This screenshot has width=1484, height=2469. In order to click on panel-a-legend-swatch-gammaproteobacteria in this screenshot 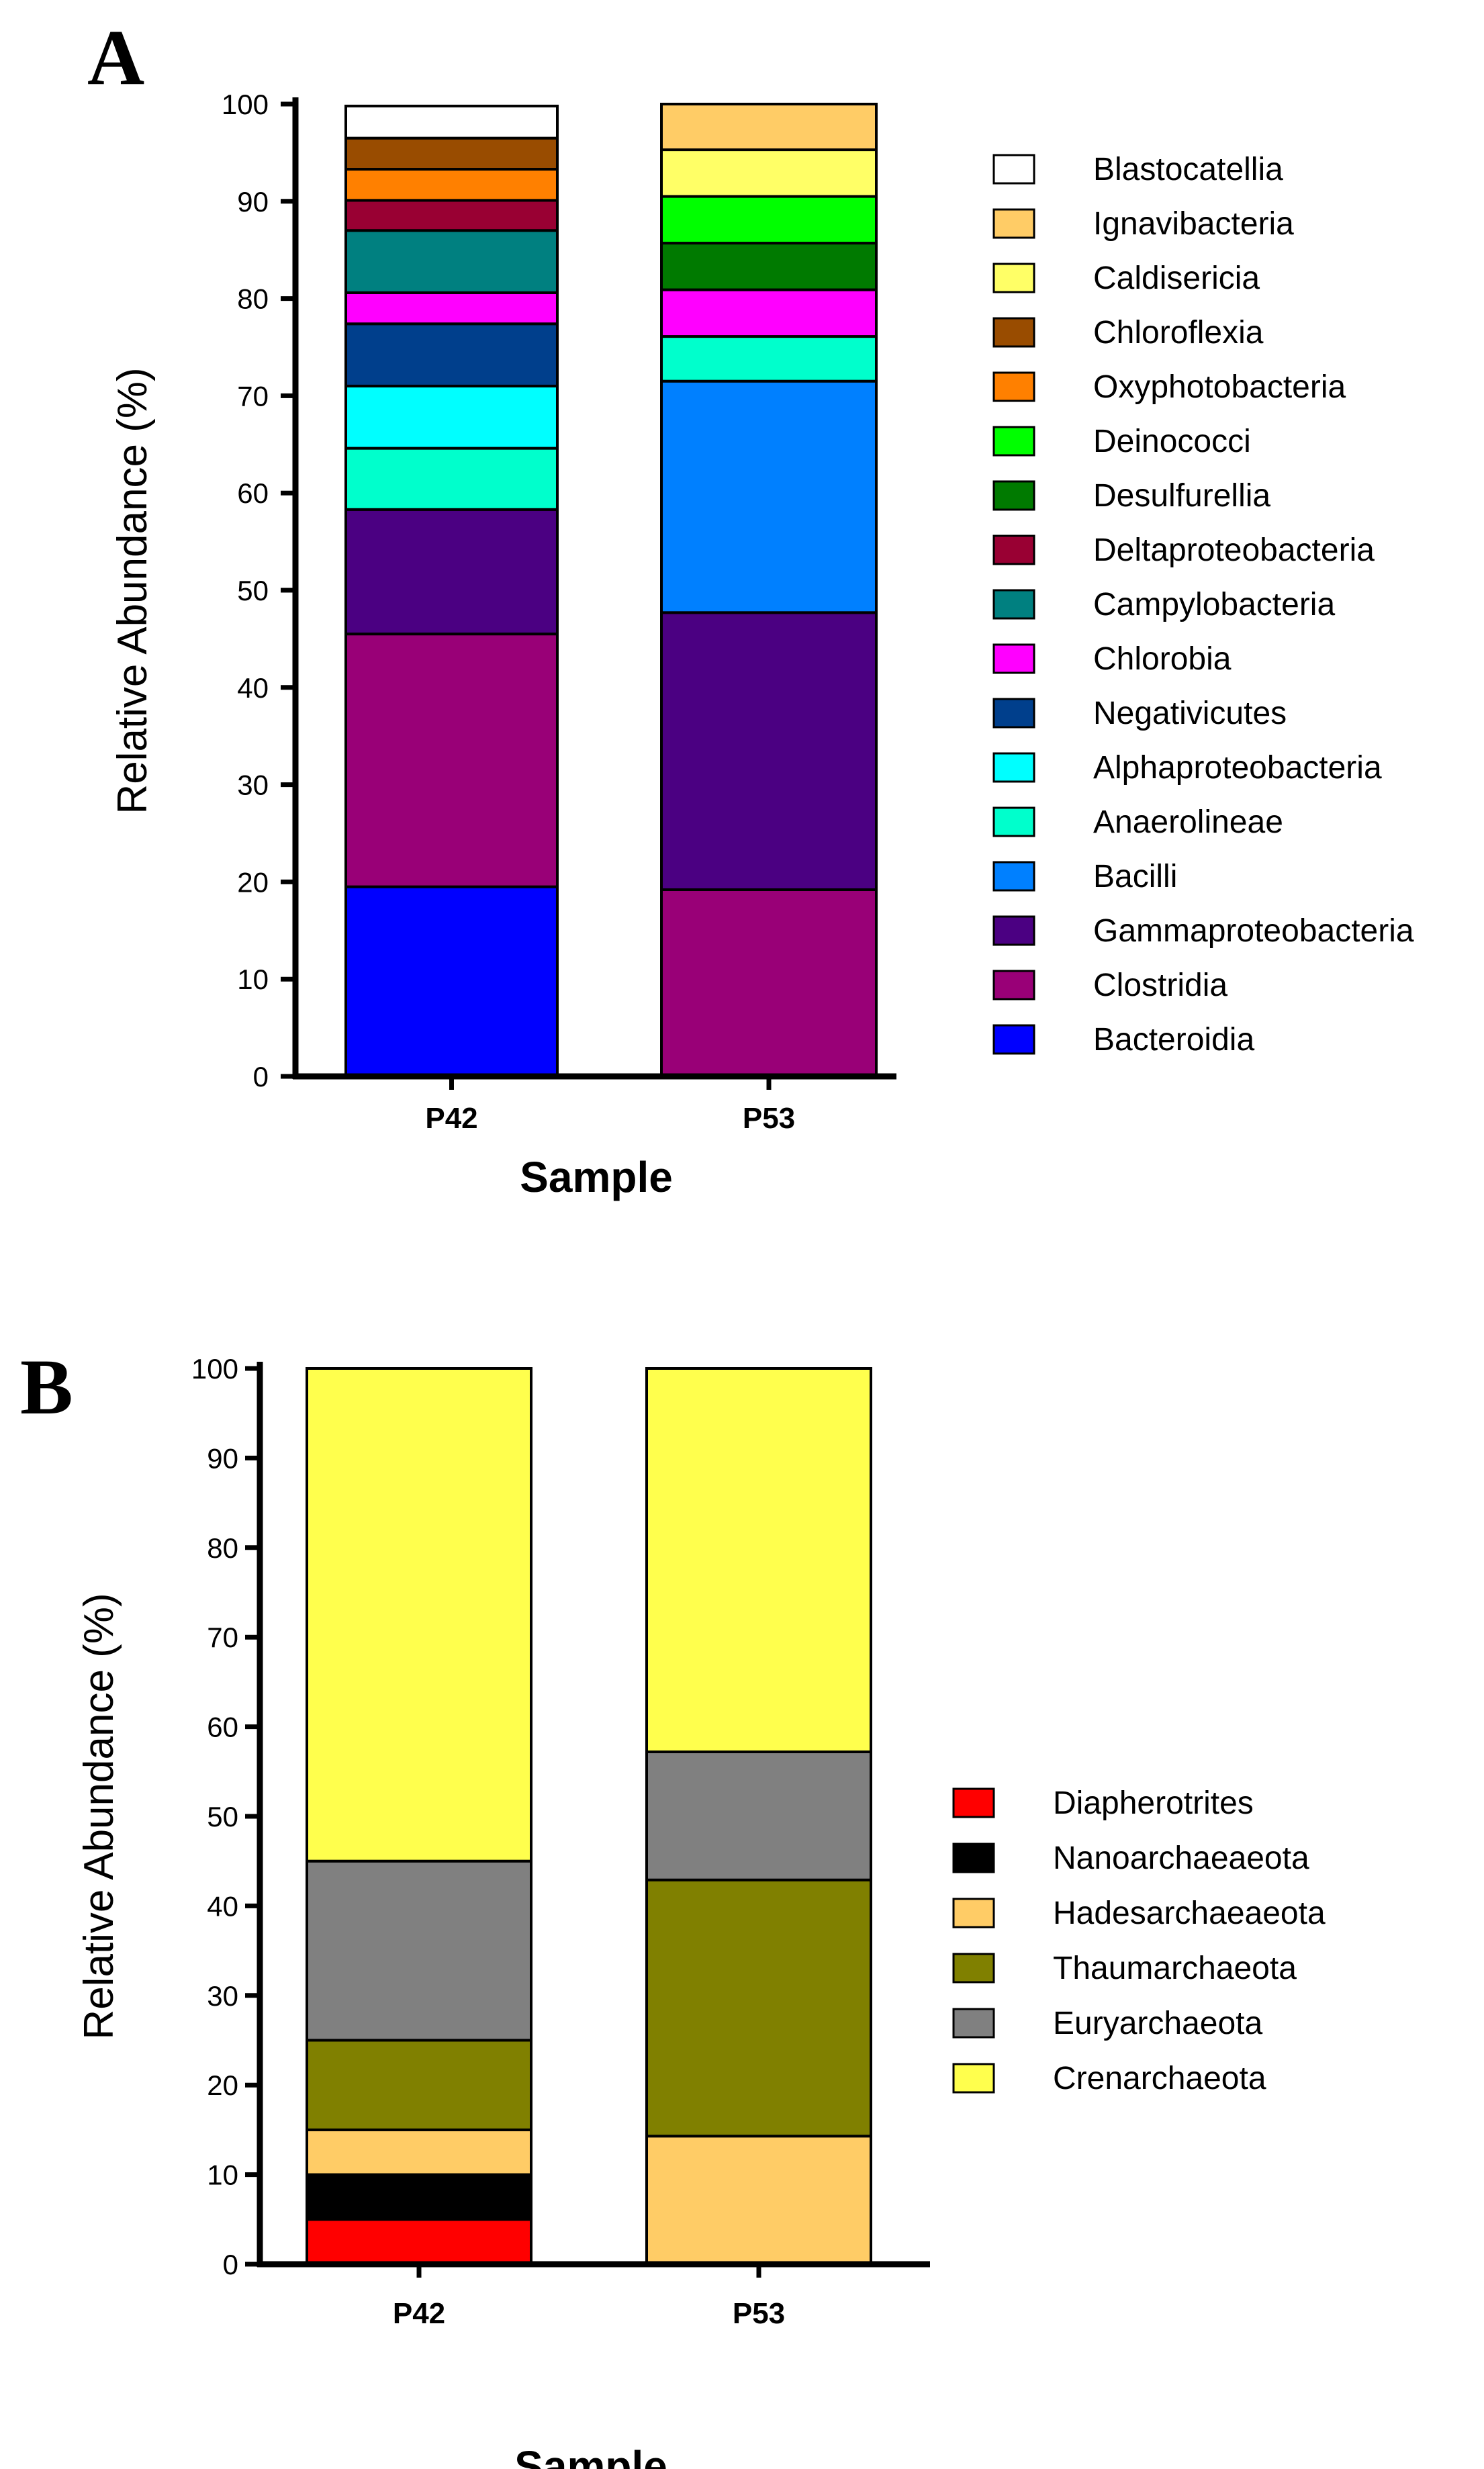, I will do `click(1013, 930)`.